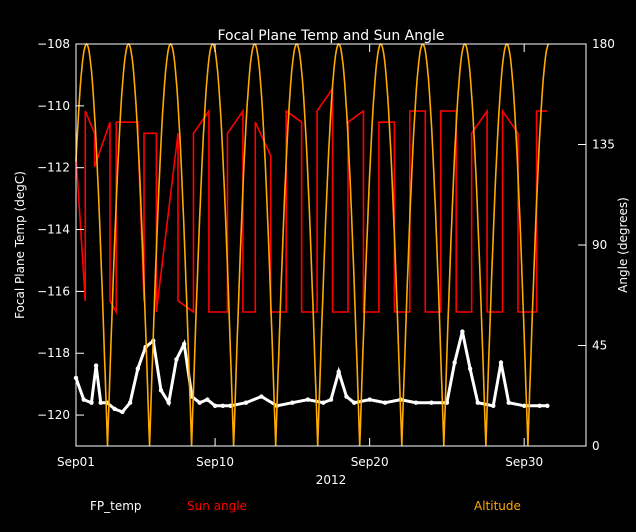 Image resolution: width=636 pixels, height=532 pixels. What do you see at coordinates (20, 245) in the screenshot?
I see `y-axis-label: Focal Plane Temp (degC)` at bounding box center [20, 245].